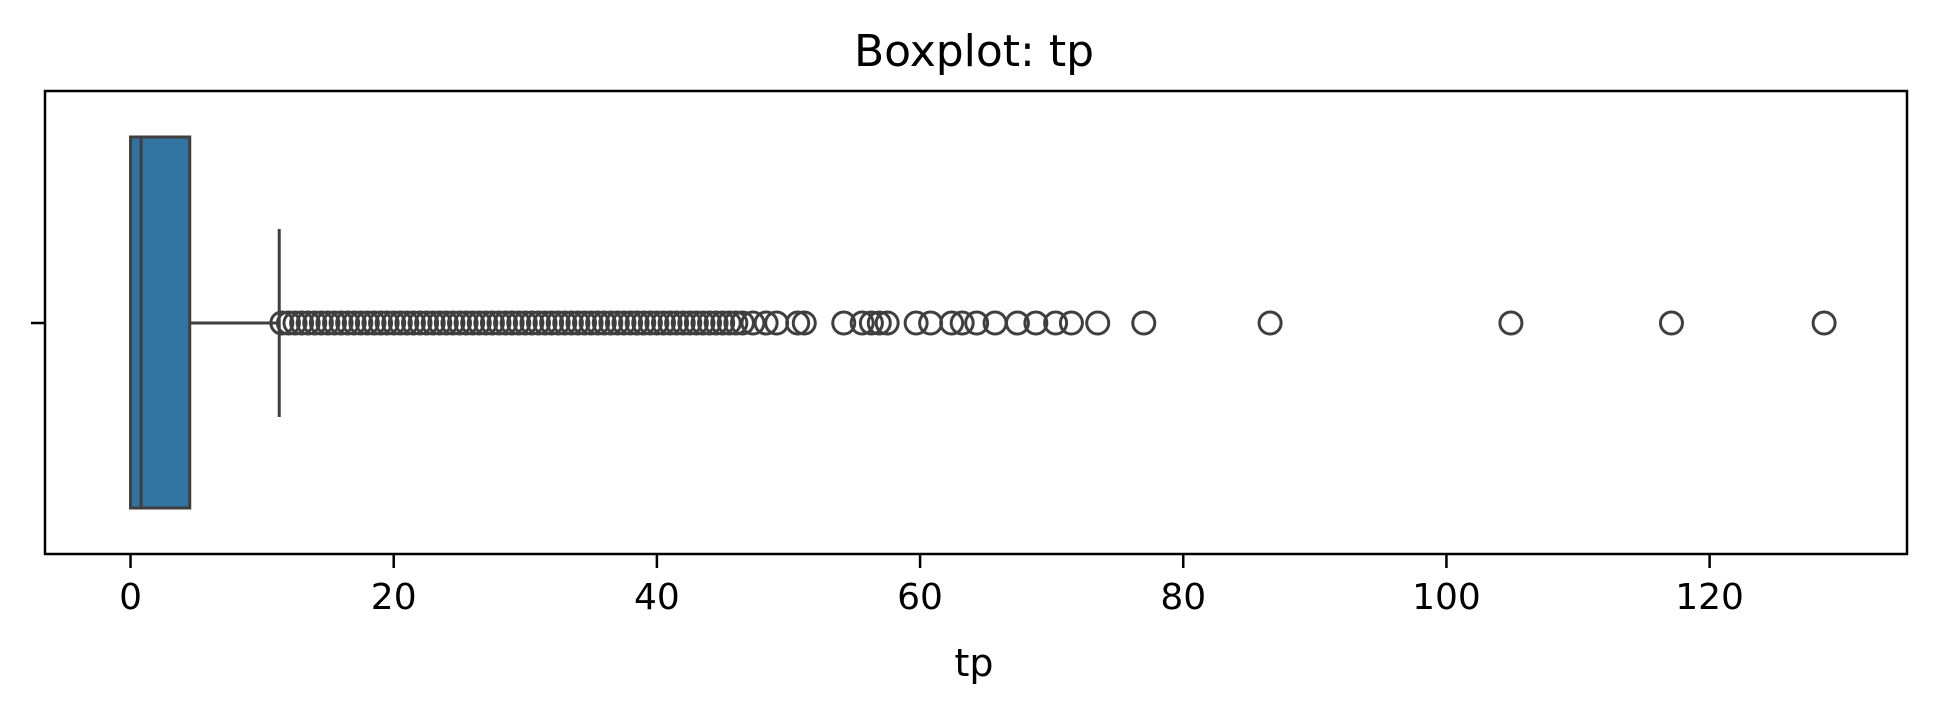 This screenshot has height=714, width=1934. Describe the element at coordinates (1183, 597) in the screenshot. I see `x-axis-tick-label: 80` at that location.